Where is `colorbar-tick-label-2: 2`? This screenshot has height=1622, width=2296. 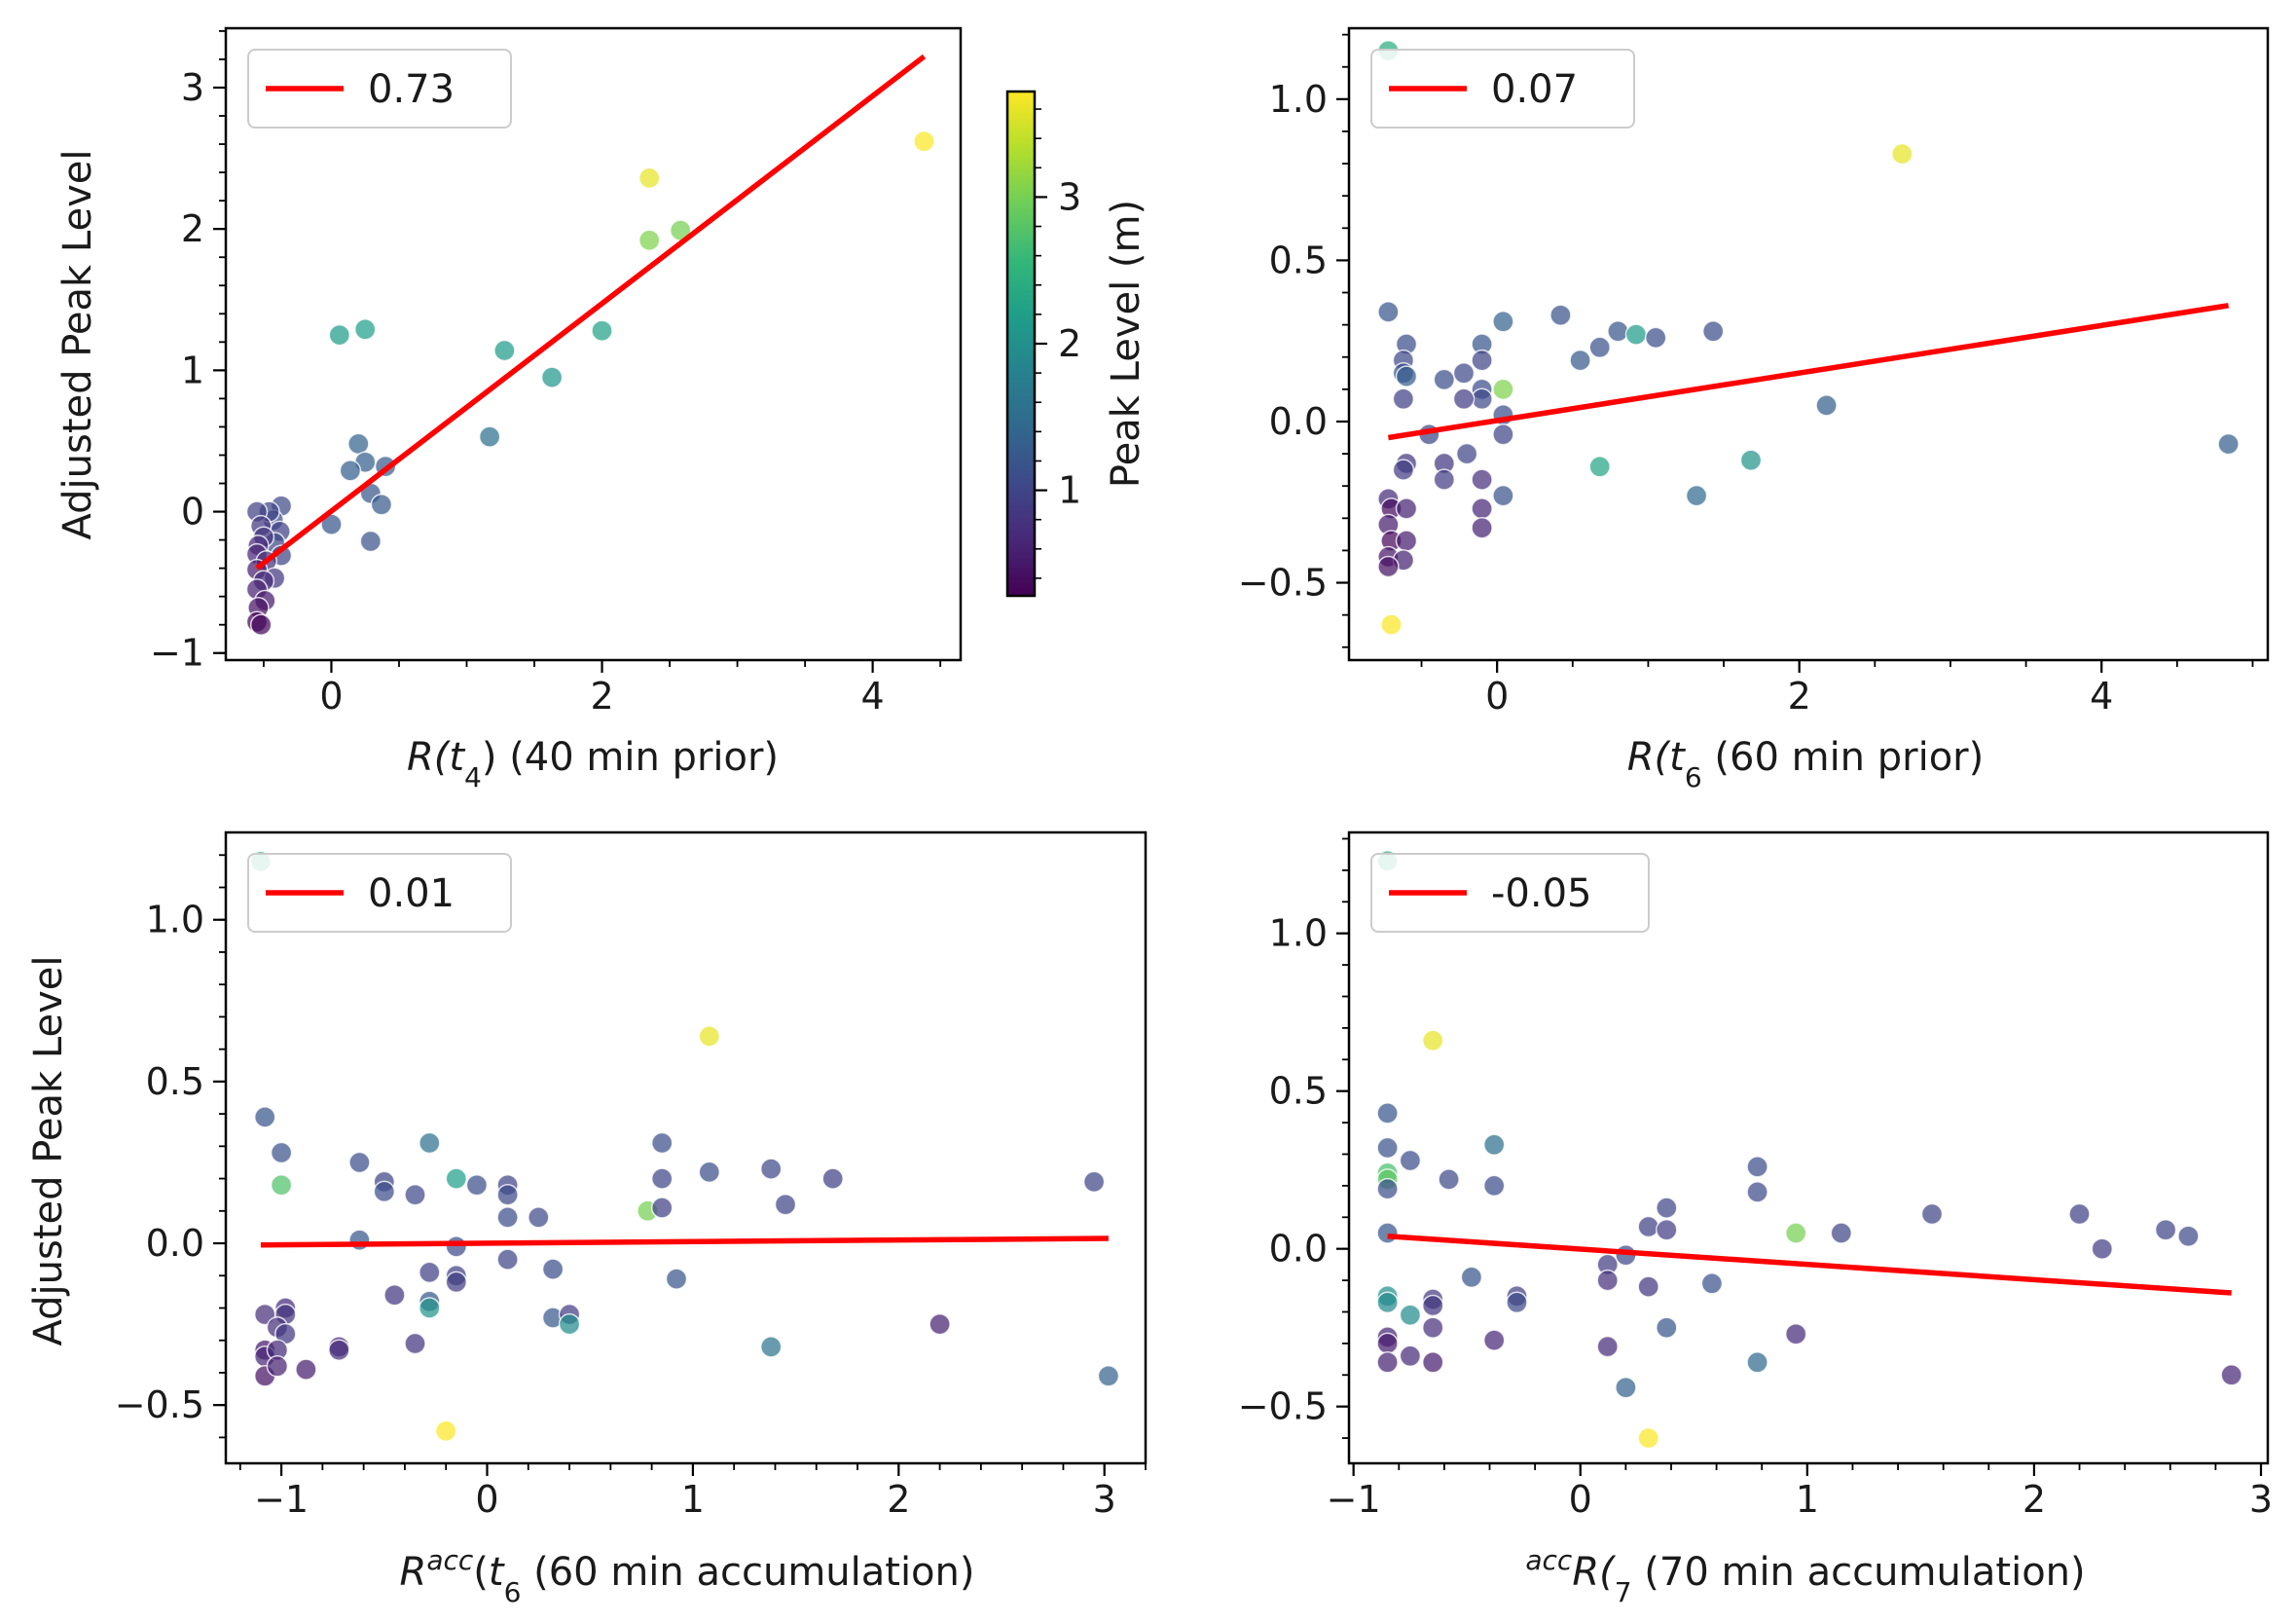
colorbar-tick-label-2: 2 is located at coordinates (1069, 343).